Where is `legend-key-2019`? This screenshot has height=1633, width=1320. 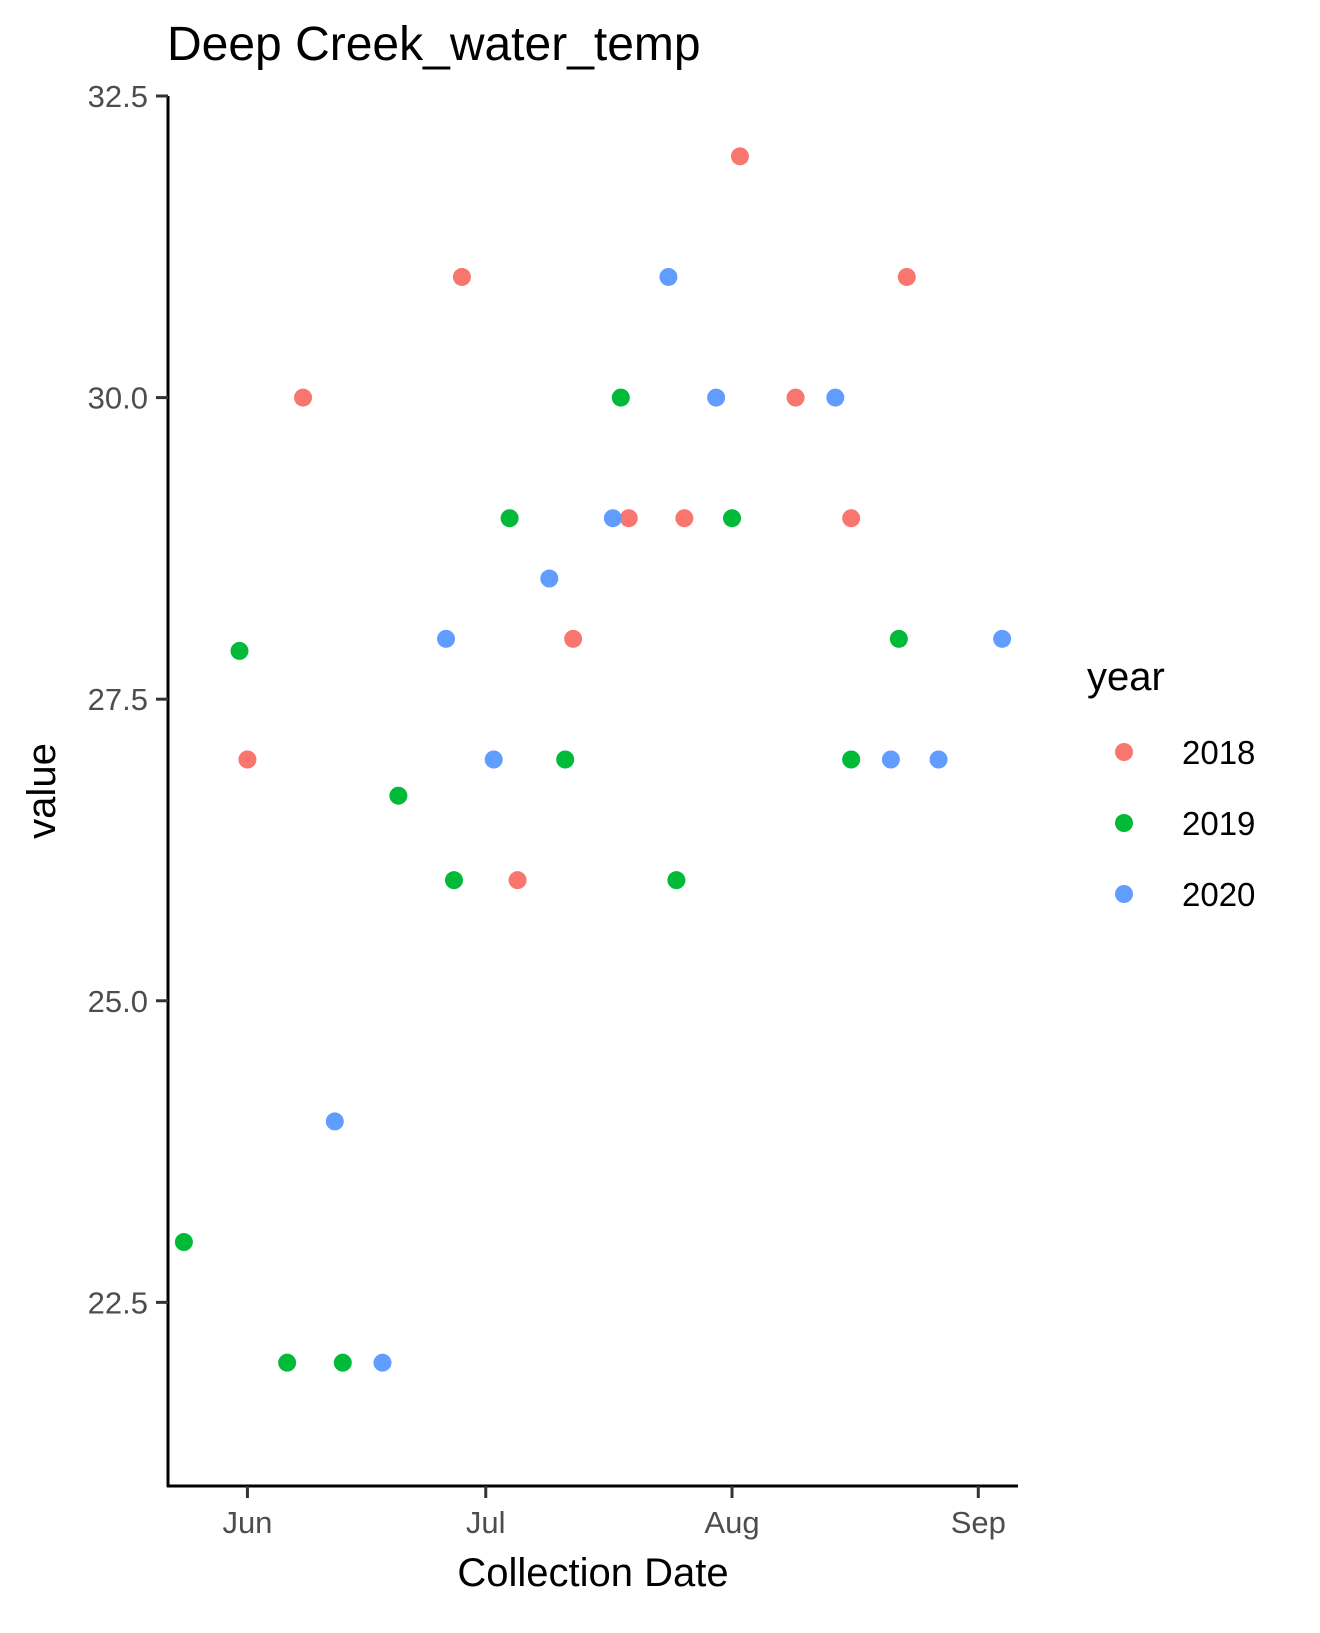 legend-key-2019 is located at coordinates (1124, 823).